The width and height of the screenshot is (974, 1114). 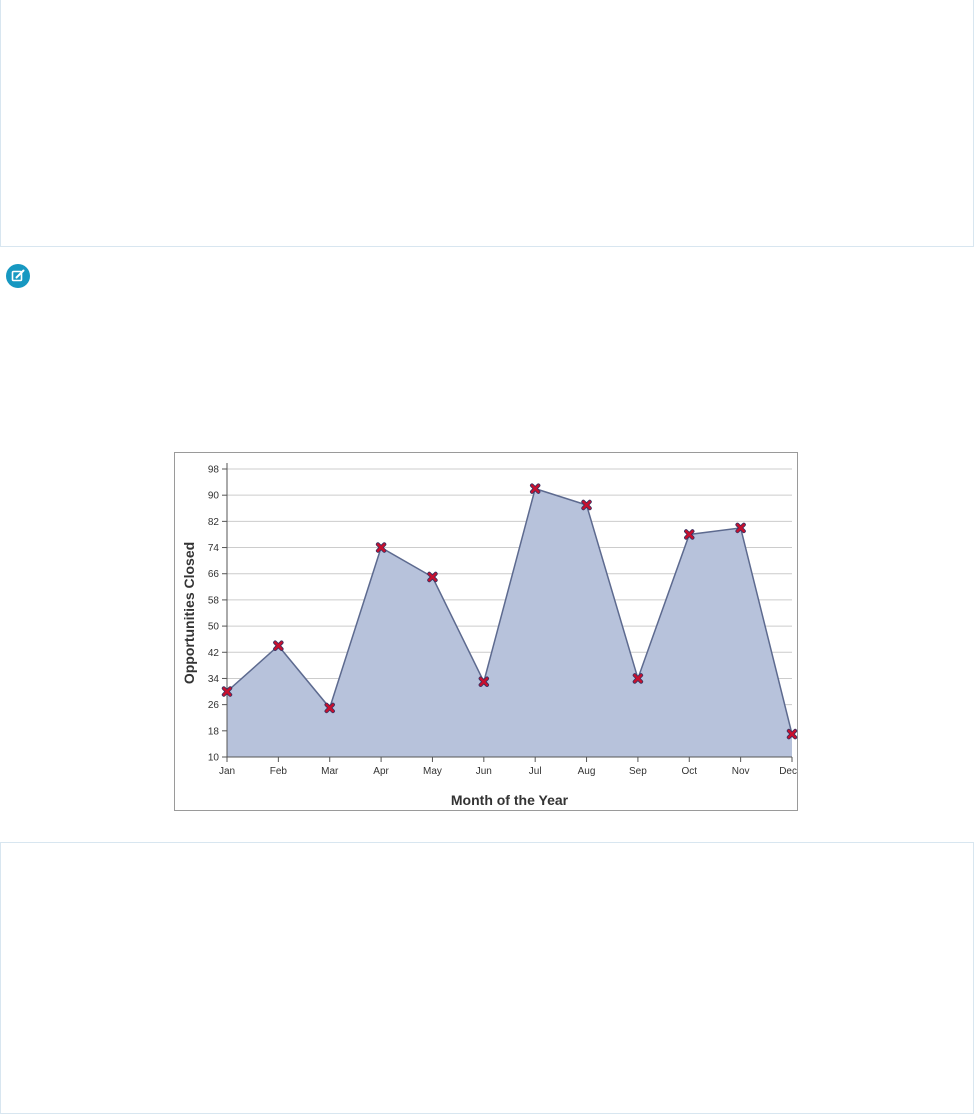 What do you see at coordinates (217, 614) in the screenshot?
I see `y-tick-labels: 10 18 26 34 42 50 58 66 74 82 90 98` at bounding box center [217, 614].